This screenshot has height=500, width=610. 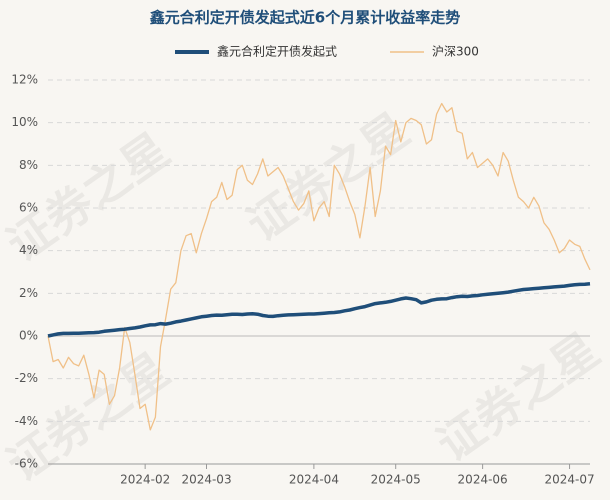 I want to click on x-tick-label: 2024-04, so click(x=314, y=480).